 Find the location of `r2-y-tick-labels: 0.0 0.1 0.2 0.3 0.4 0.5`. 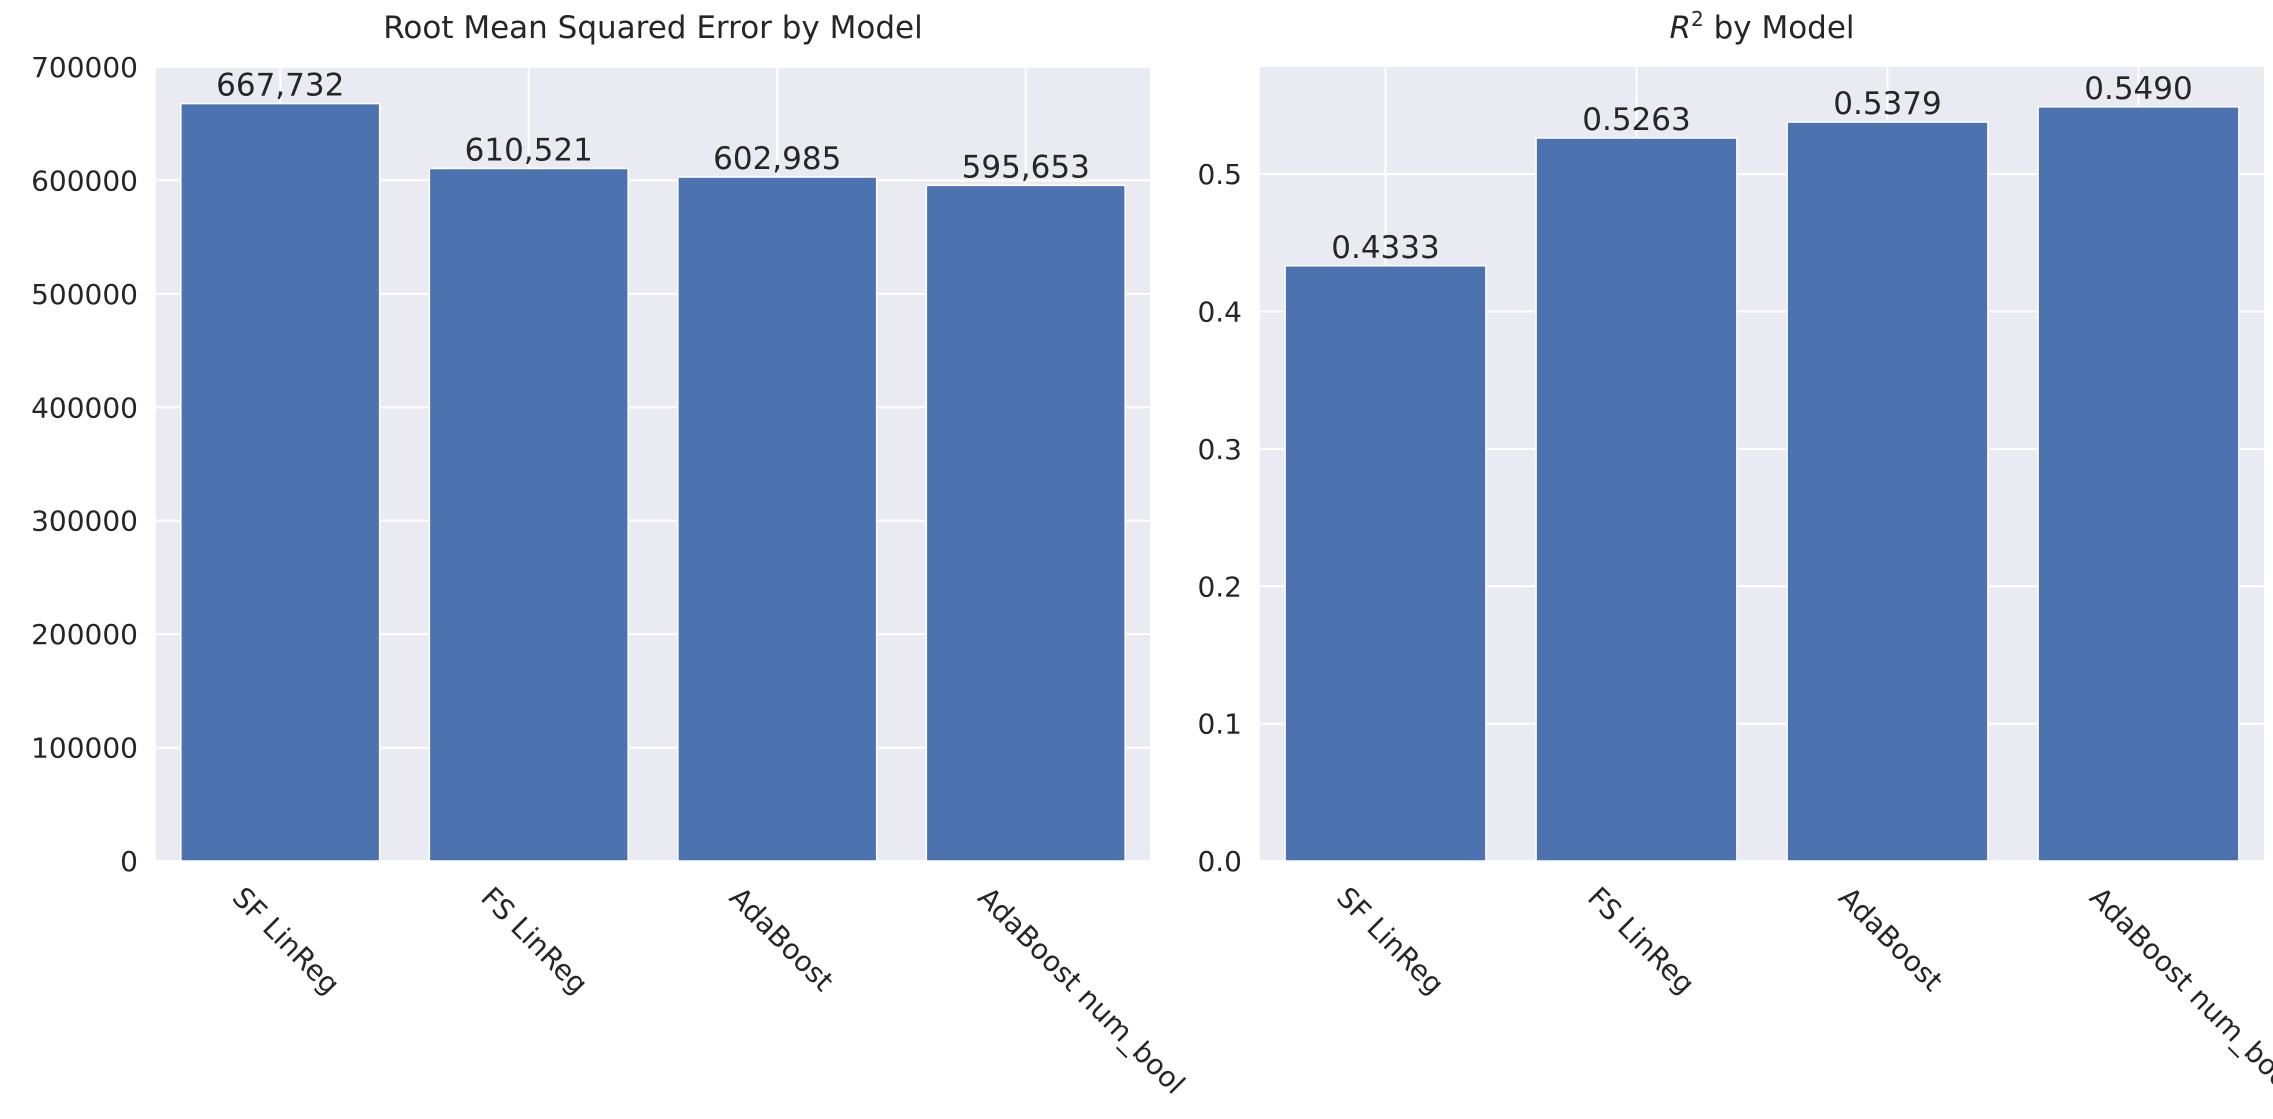

r2-y-tick-labels: 0.0 0.1 0.2 0.3 0.4 0.5 is located at coordinates (1219, 518).